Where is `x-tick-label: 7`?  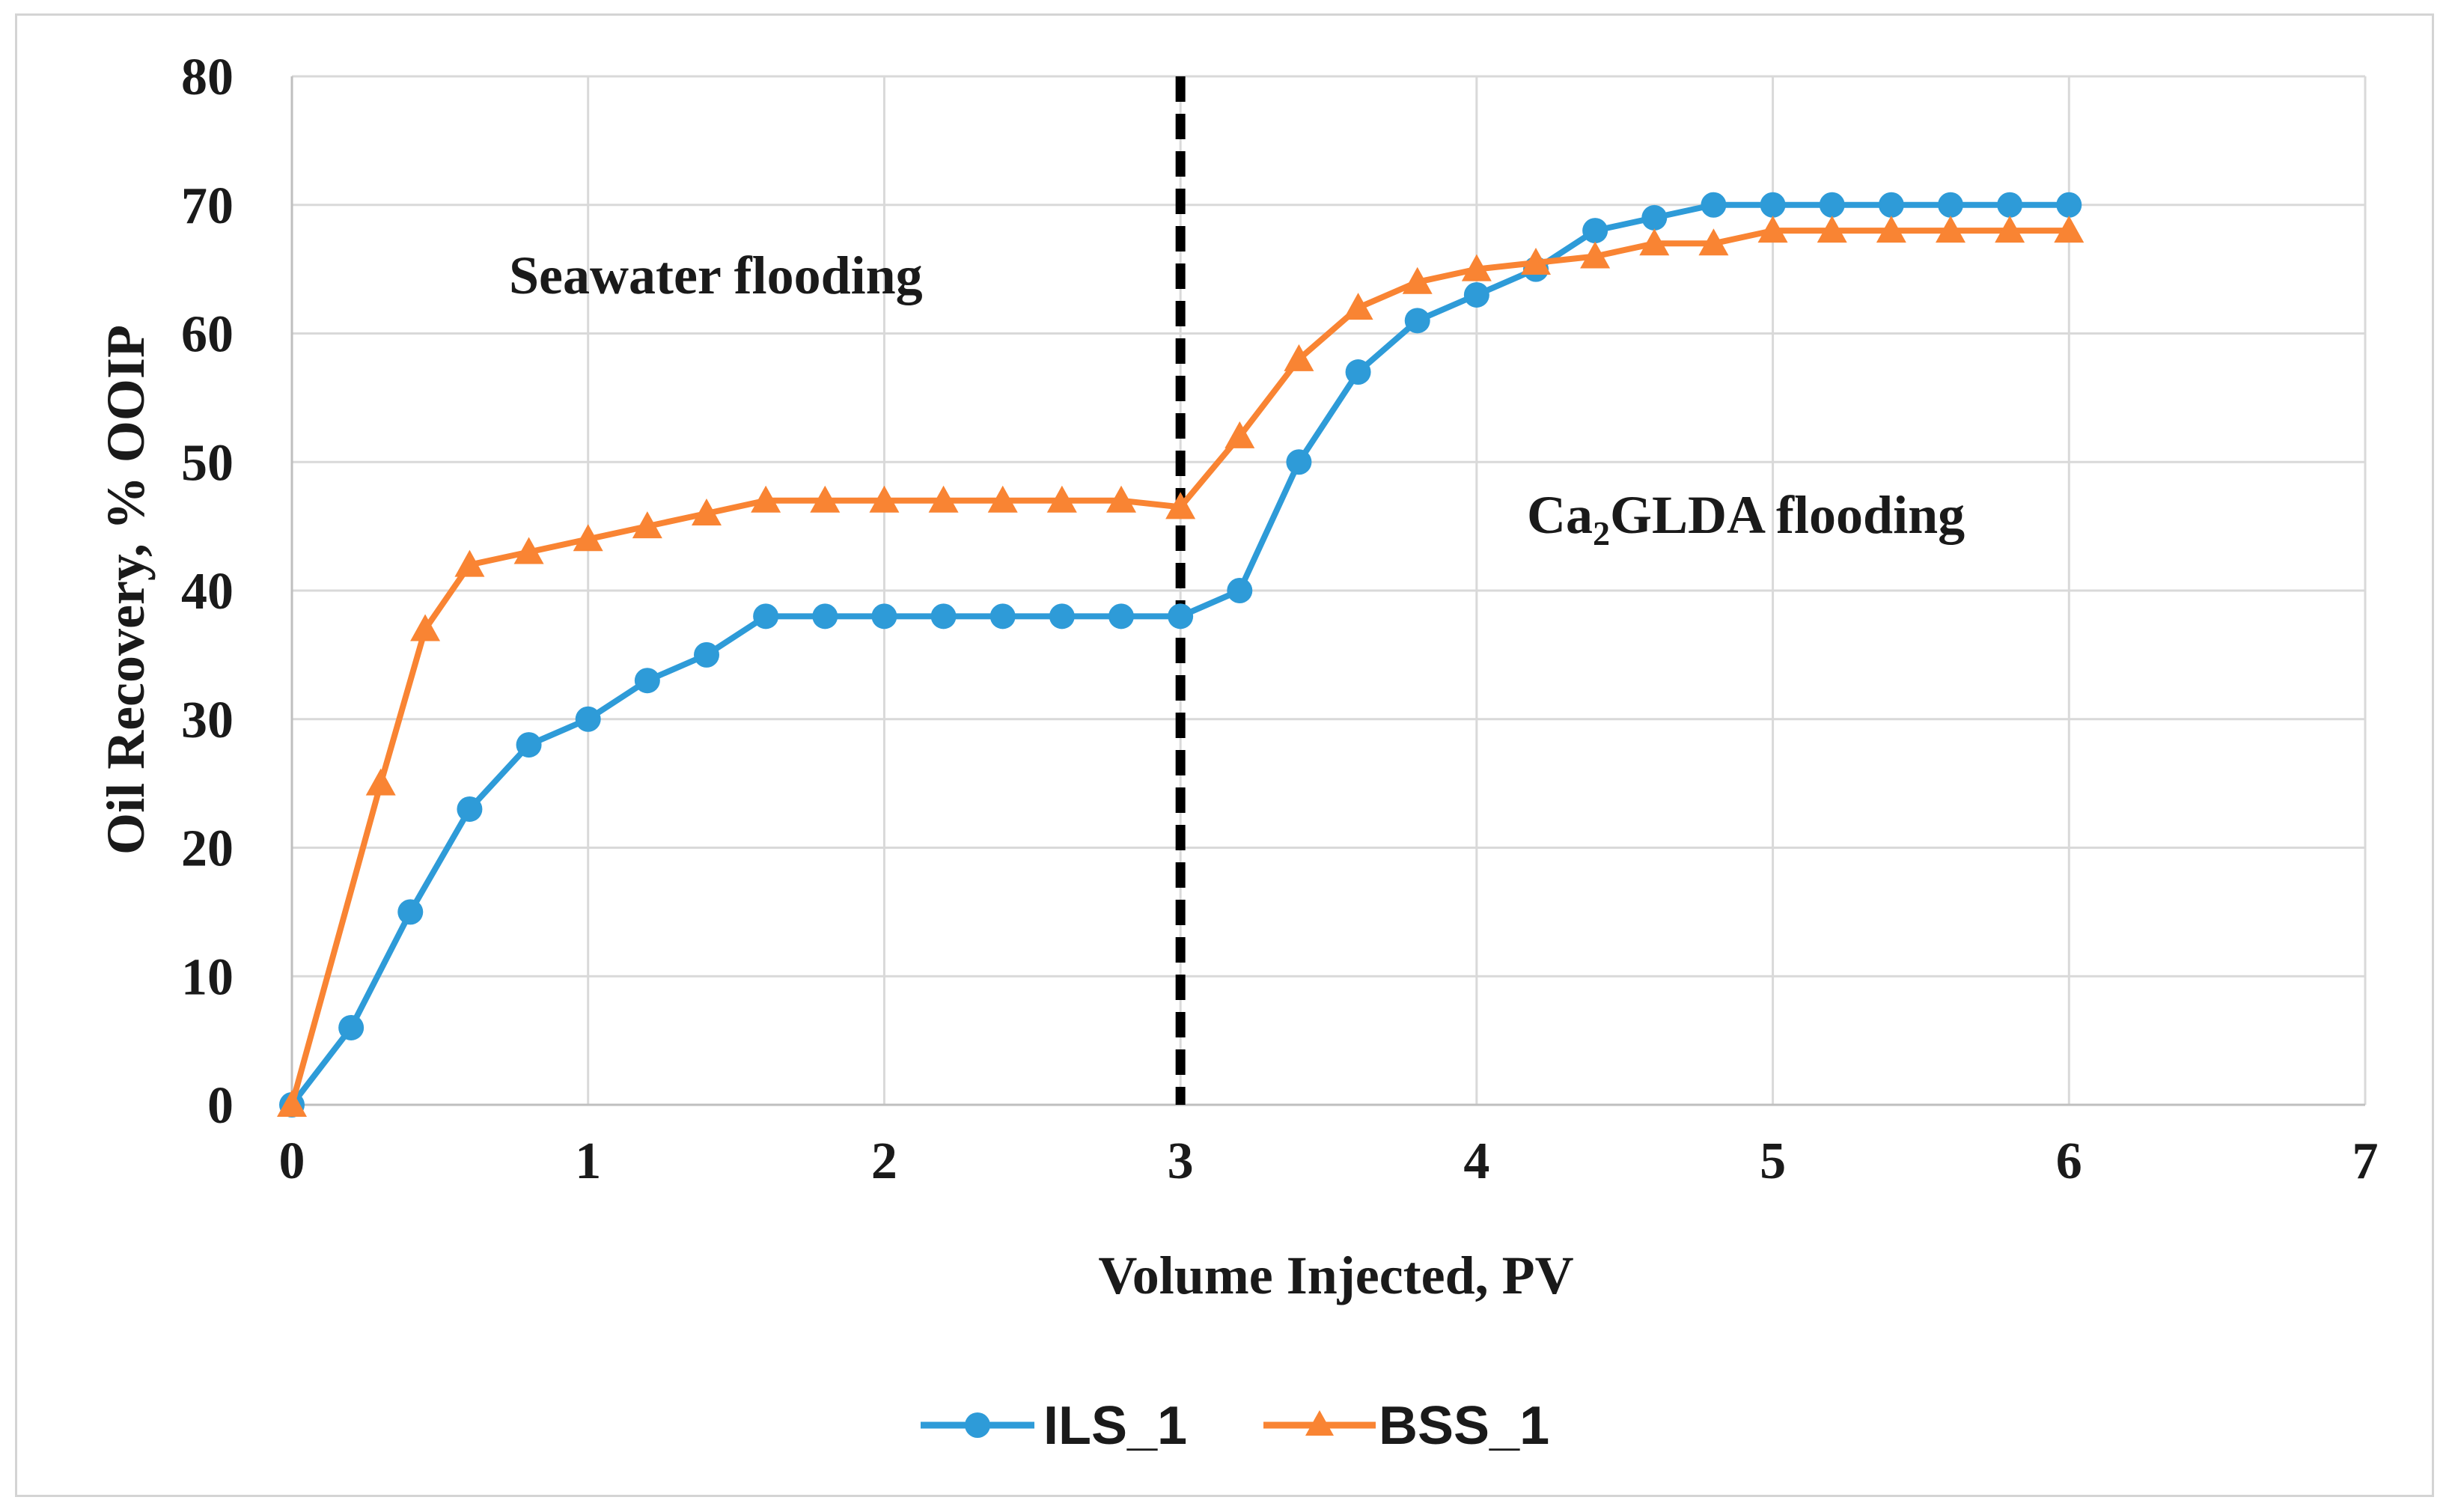 x-tick-label: 7 is located at coordinates (2365, 1161).